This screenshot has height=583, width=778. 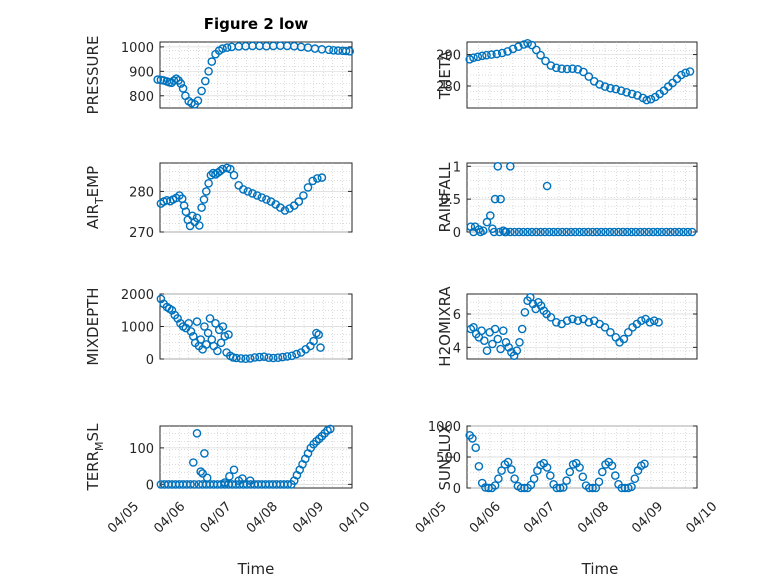 I want to click on y-tick-label: 900, so click(x=141, y=72).